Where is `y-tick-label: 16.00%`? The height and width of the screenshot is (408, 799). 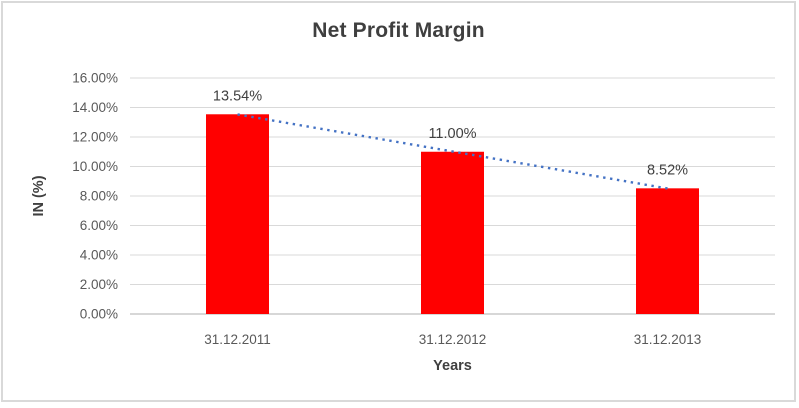
y-tick-label: 16.00% is located at coordinates (95, 78).